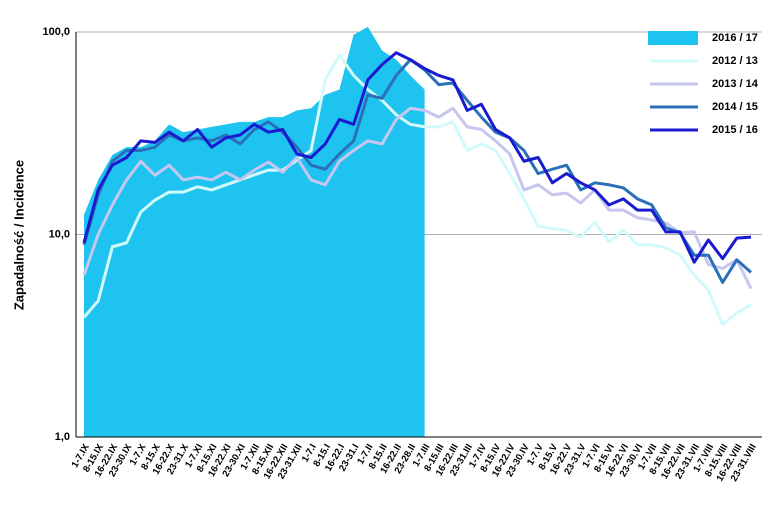 The width and height of the screenshot is (768, 505). I want to click on legend-swatch, so click(673, 38).